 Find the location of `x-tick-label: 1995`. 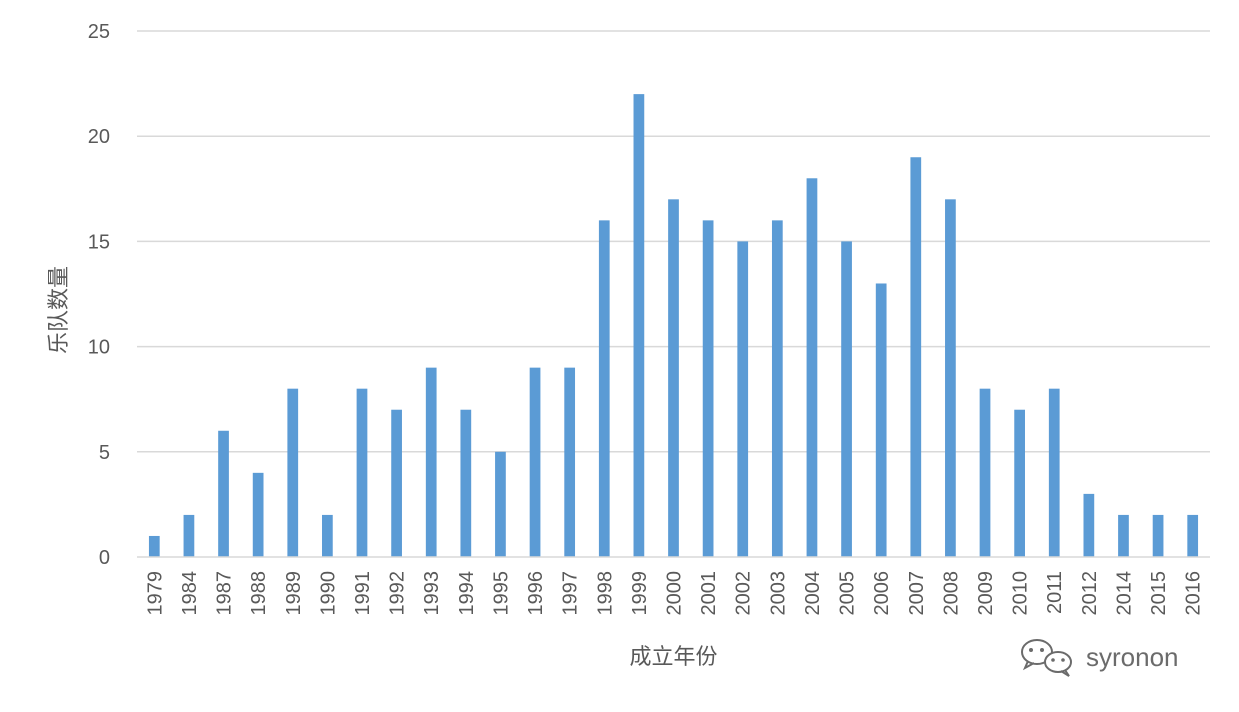

x-tick-label: 1995 is located at coordinates (501, 593).